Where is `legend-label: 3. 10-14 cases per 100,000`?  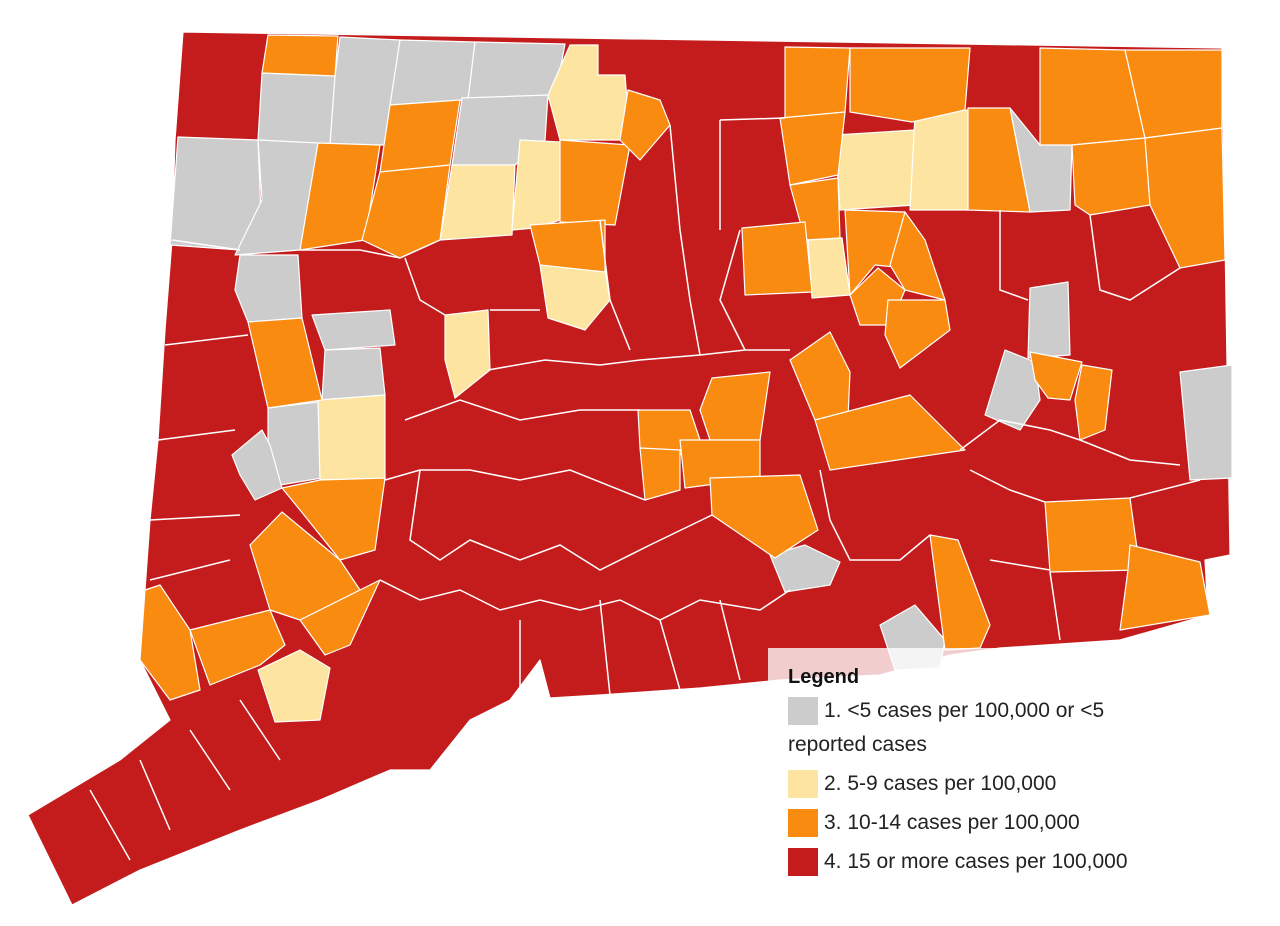 legend-label: 3. 10-14 cases per 100,000 is located at coordinates (952, 822).